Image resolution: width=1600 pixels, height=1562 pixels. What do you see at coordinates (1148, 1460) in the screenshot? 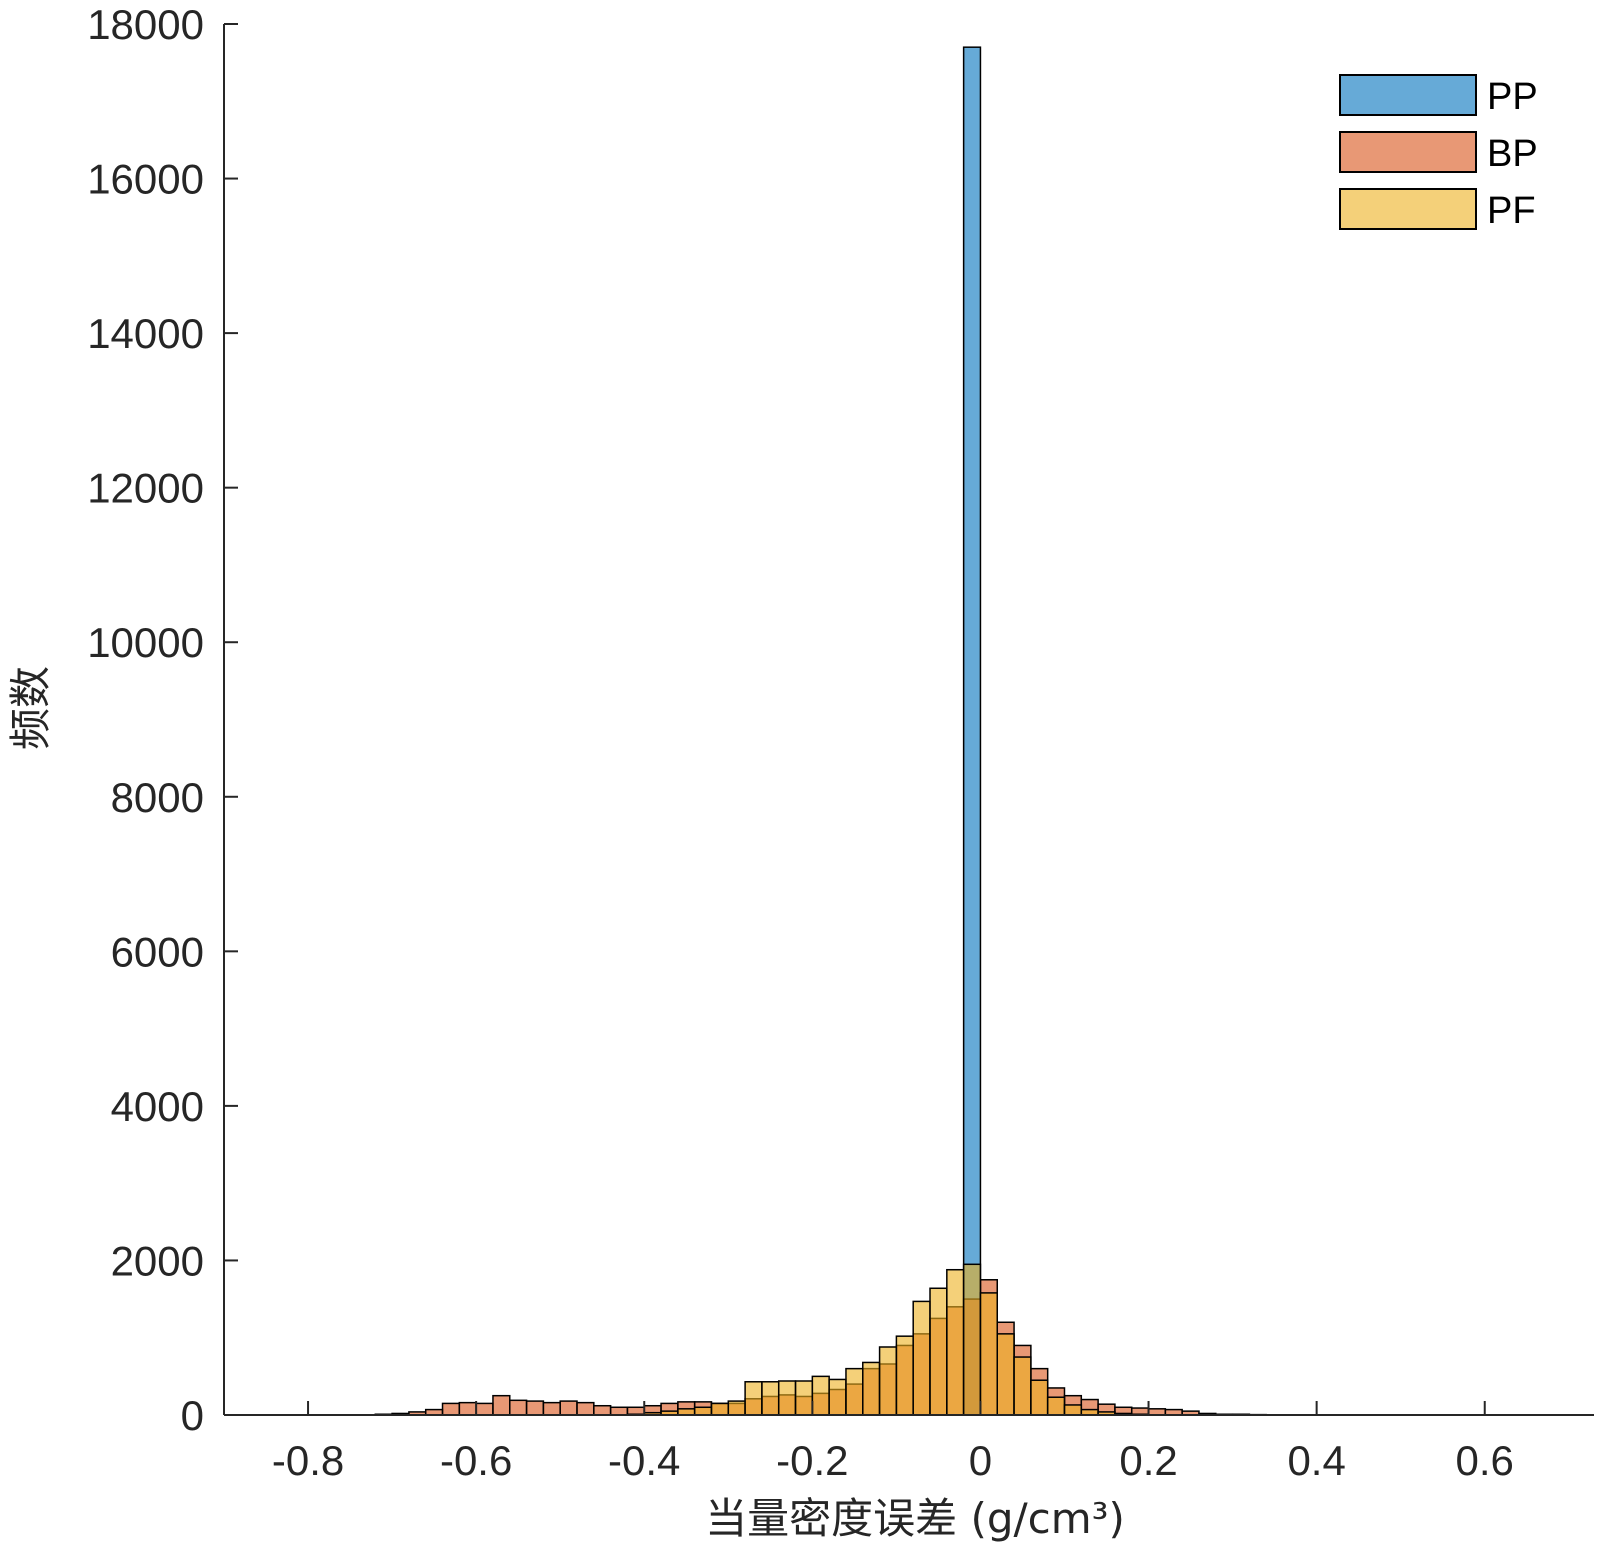
I see `x-tick-label: 0.2` at bounding box center [1148, 1460].